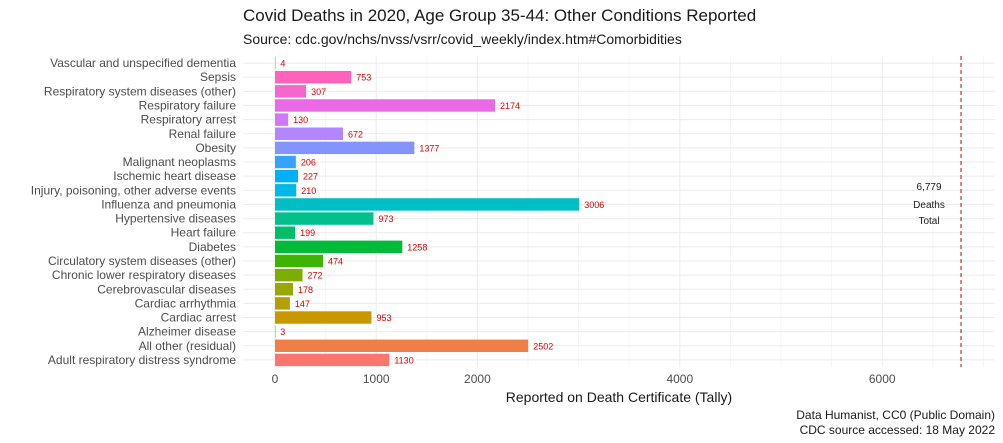 This screenshot has height=443, width=1003. What do you see at coordinates (308, 191) in the screenshot?
I see `value-label: 210` at bounding box center [308, 191].